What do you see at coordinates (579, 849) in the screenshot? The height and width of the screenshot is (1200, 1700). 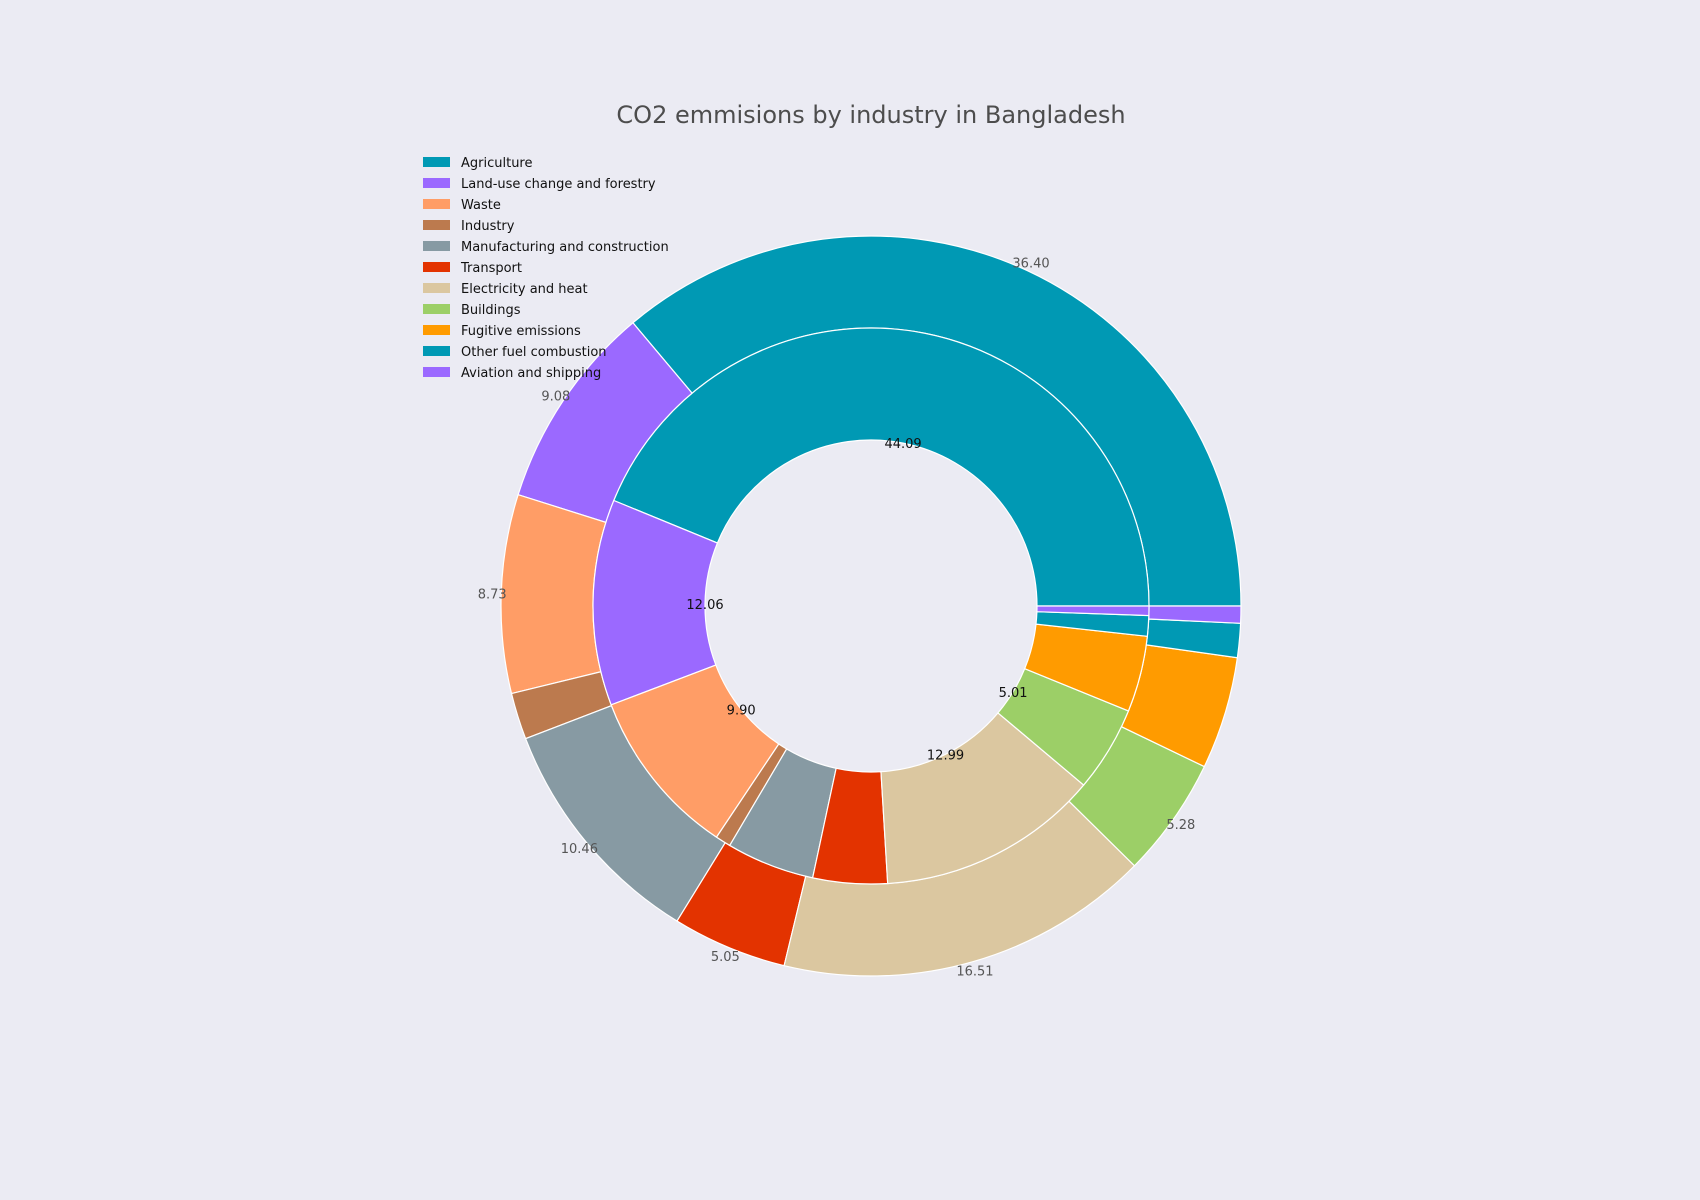 I see `outer-ring-label-manufacturing-and-construction: 10.46` at bounding box center [579, 849].